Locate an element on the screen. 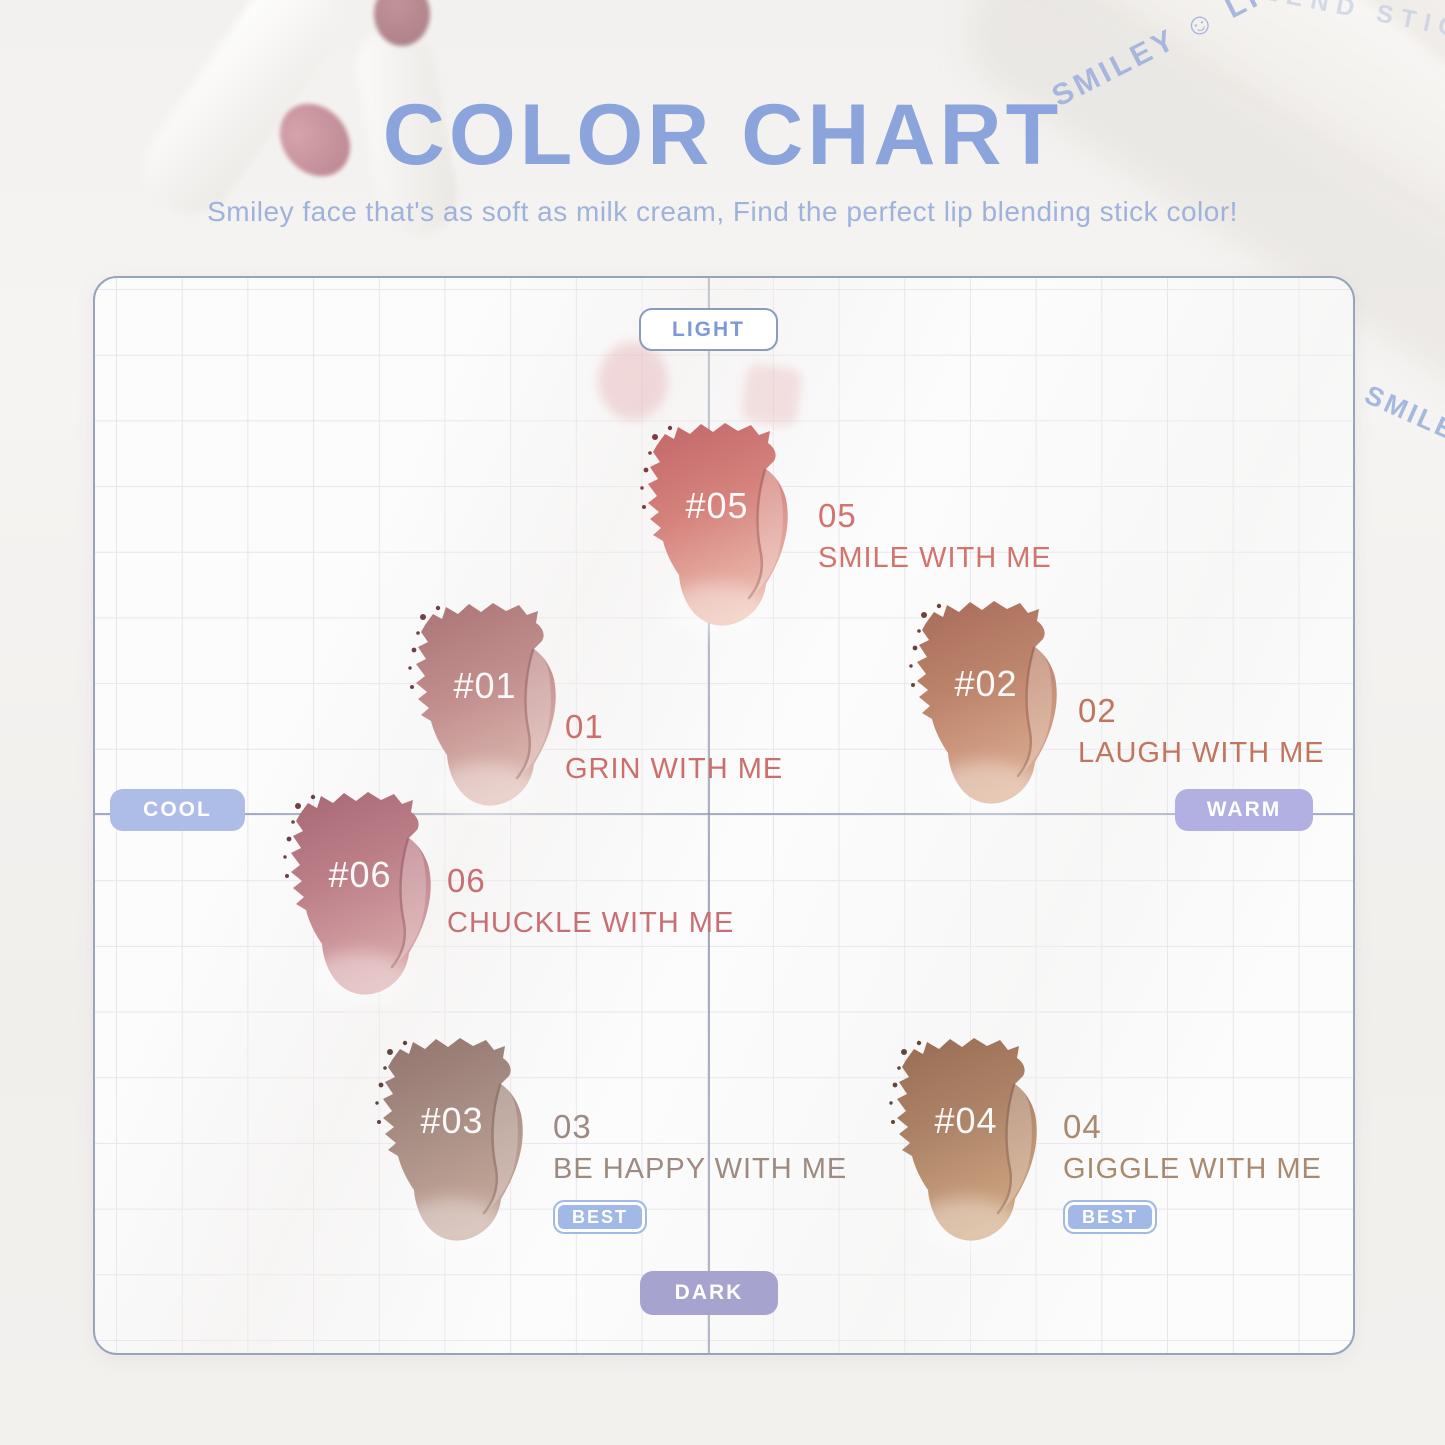  axis-label-warm: WARM is located at coordinates (1244, 810).